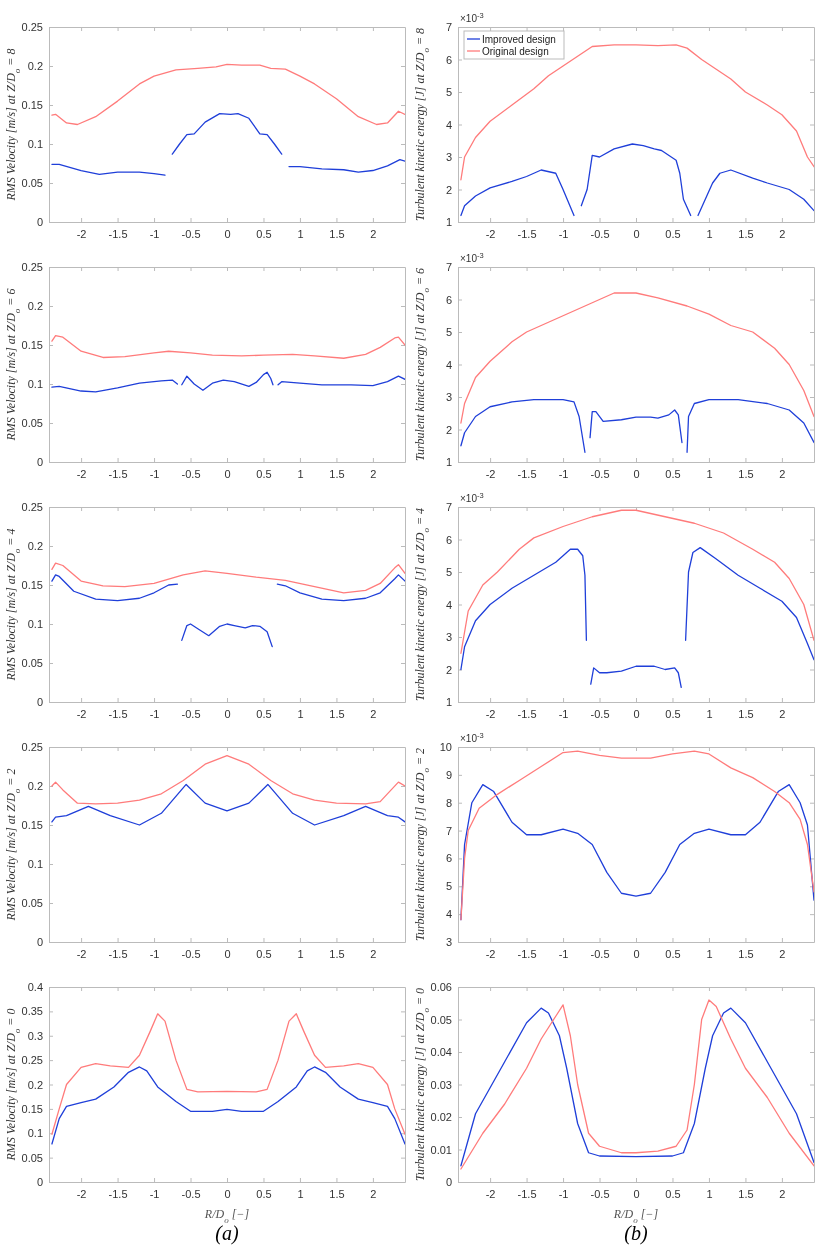 This screenshot has height=1252, width=817. Describe the element at coordinates (32, 27) in the screenshot. I see `y-tick-label: 0.25` at that location.